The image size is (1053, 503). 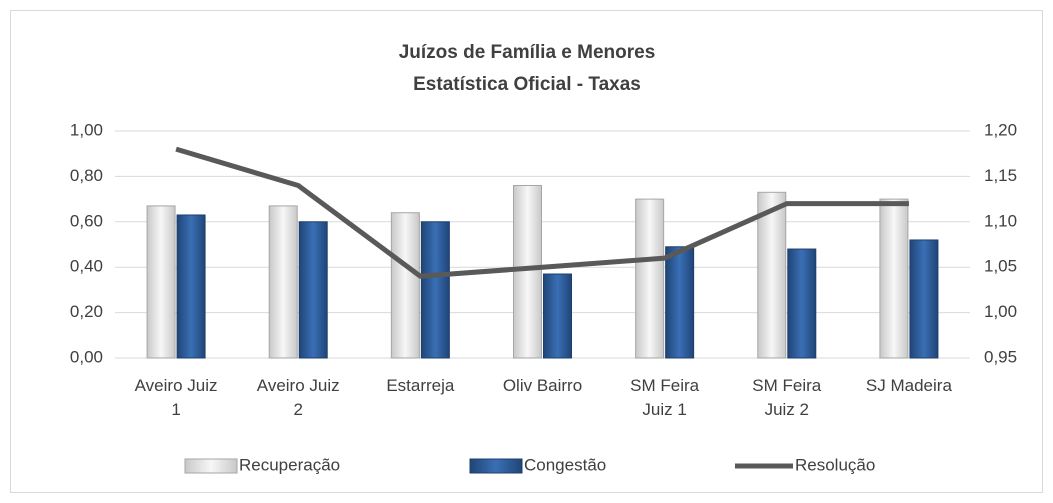 What do you see at coordinates (908, 385) in the screenshot?
I see `x-tick-label: SJ Madeira` at bounding box center [908, 385].